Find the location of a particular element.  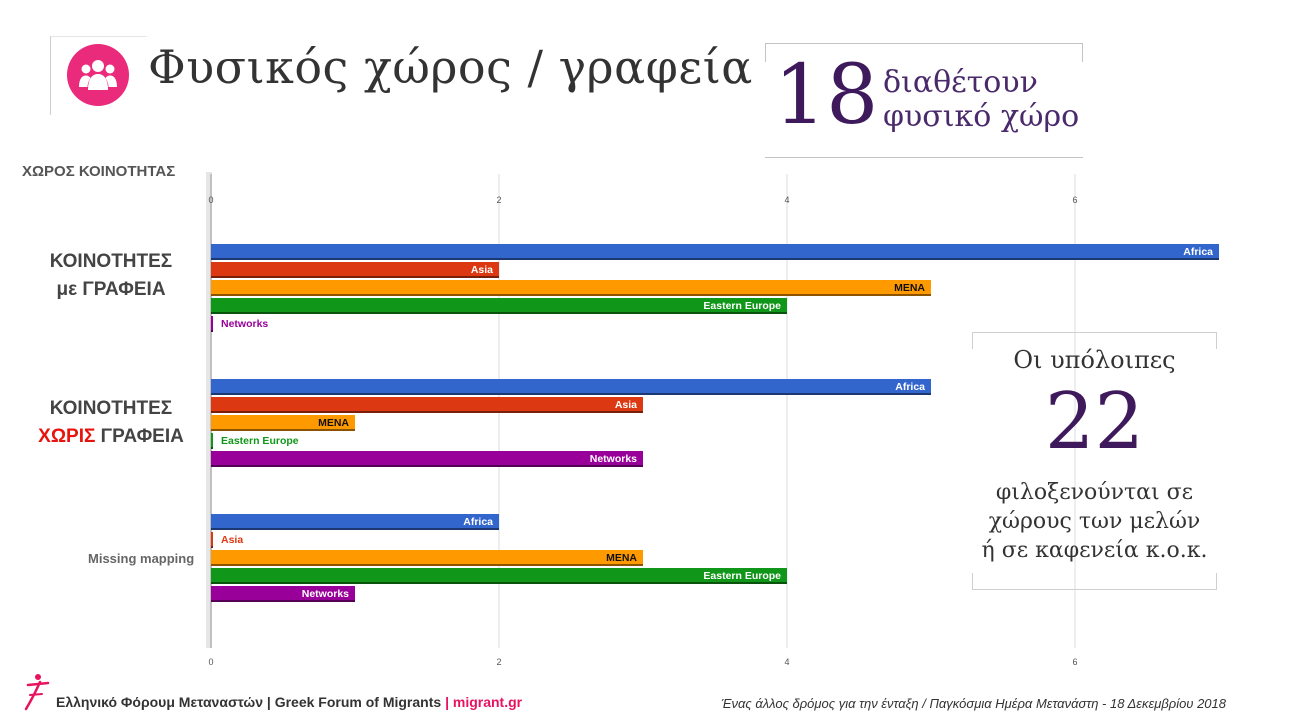

side-box-line1: Οι υπόλοιπες is located at coordinates (1094, 360).